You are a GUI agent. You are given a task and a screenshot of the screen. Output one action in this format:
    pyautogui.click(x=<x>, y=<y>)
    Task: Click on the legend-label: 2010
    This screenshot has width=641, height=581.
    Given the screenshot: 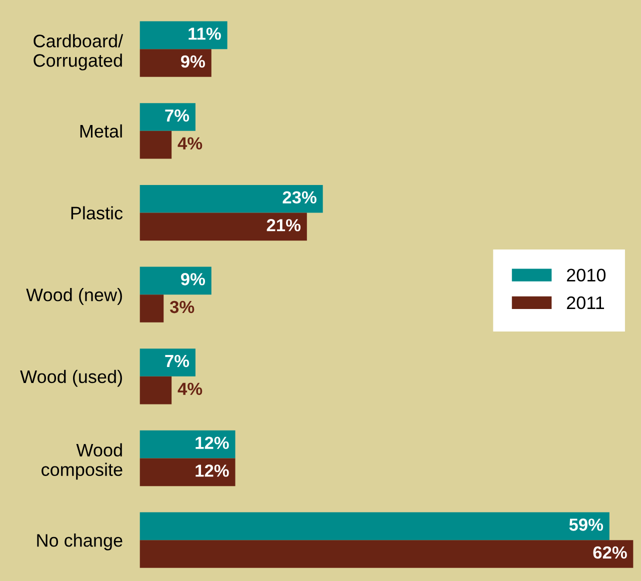 What is the action you would take?
    pyautogui.click(x=586, y=275)
    